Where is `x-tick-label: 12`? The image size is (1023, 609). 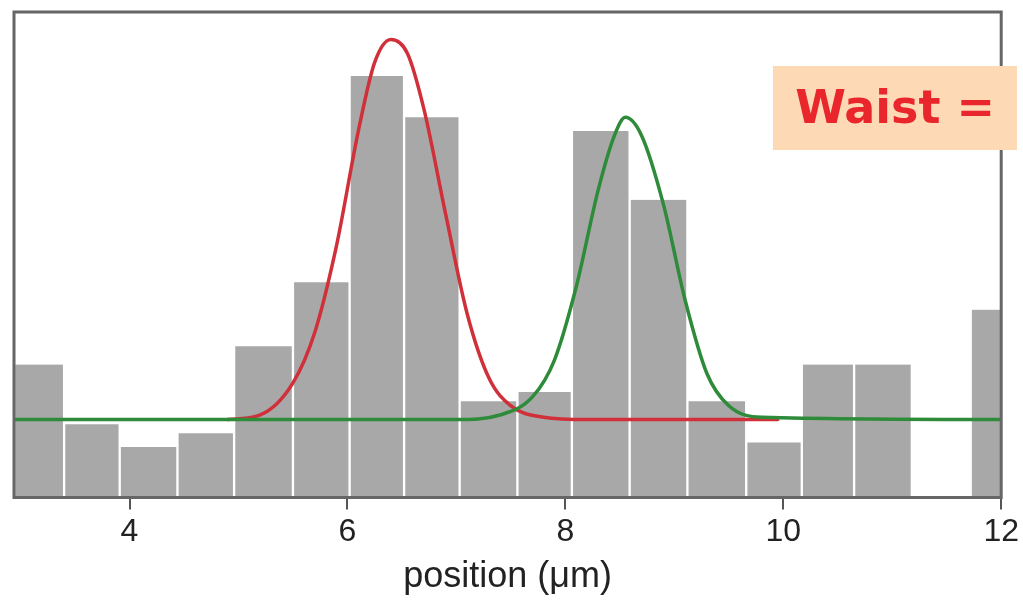
x-tick-label: 12 is located at coordinates (1001, 530).